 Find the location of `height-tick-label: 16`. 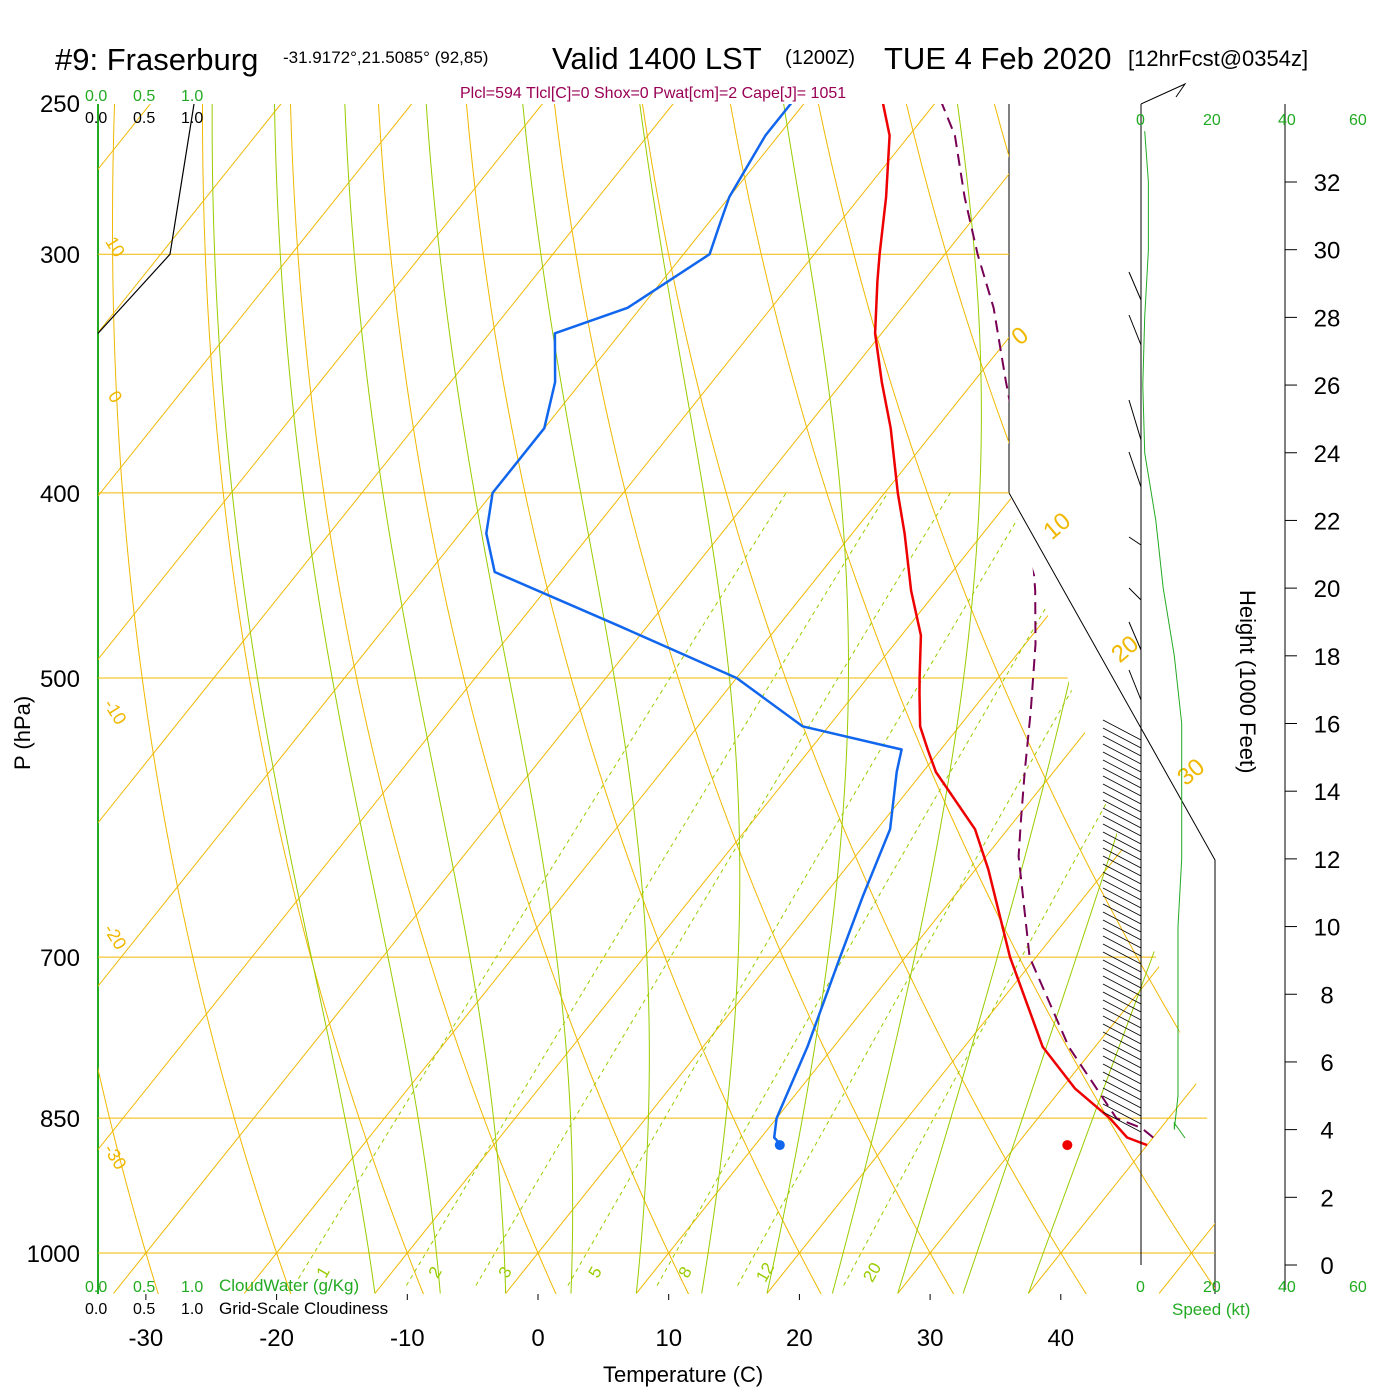

height-tick-label: 16 is located at coordinates (1327, 725).